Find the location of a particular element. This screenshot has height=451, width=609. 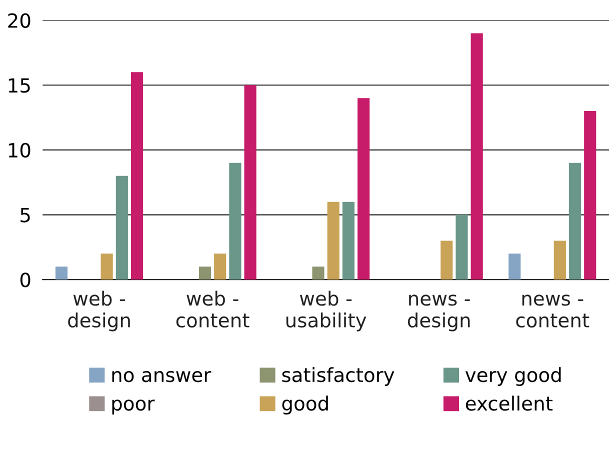

y-tick-label: 15 is located at coordinates (19, 85).